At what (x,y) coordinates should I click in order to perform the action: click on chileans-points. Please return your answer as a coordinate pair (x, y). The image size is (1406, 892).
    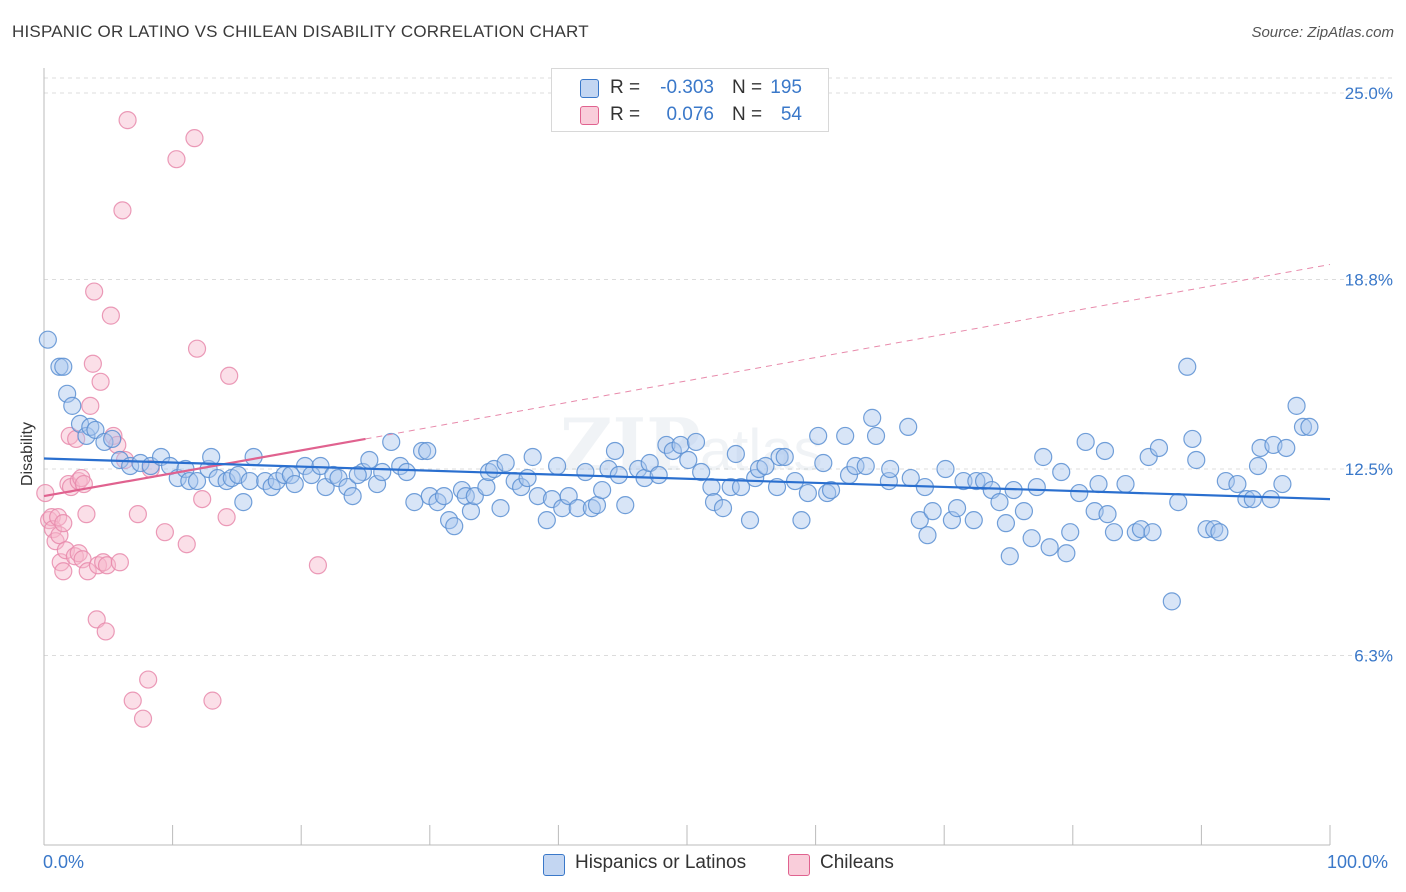
    Looking at the image, I should click on (182, 419).